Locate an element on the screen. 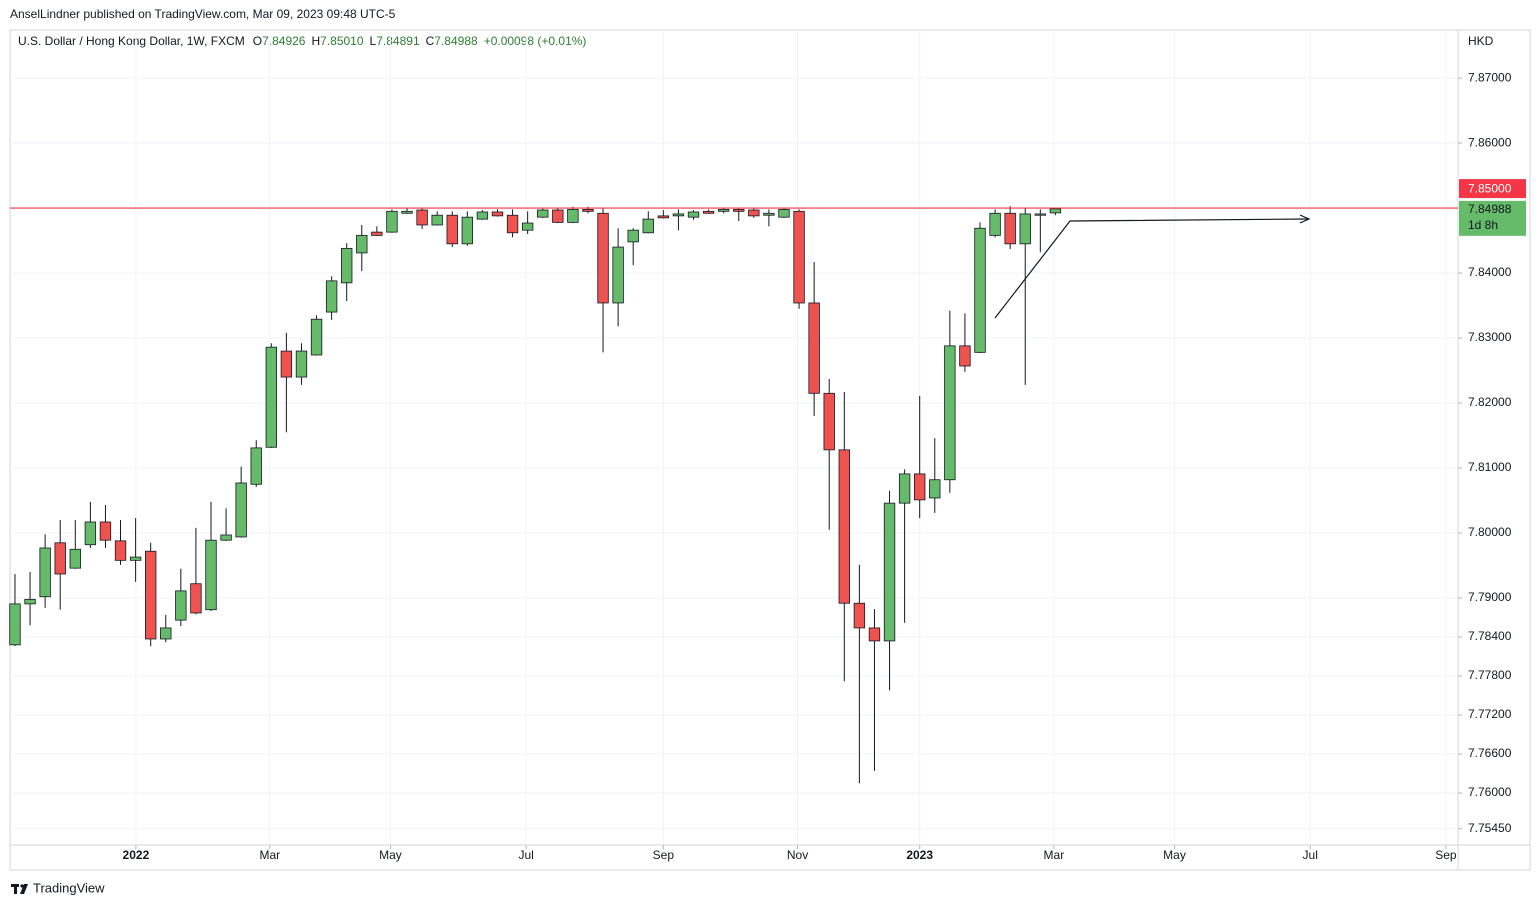 The image size is (1540, 907). legend-key: H is located at coordinates (315, 41).